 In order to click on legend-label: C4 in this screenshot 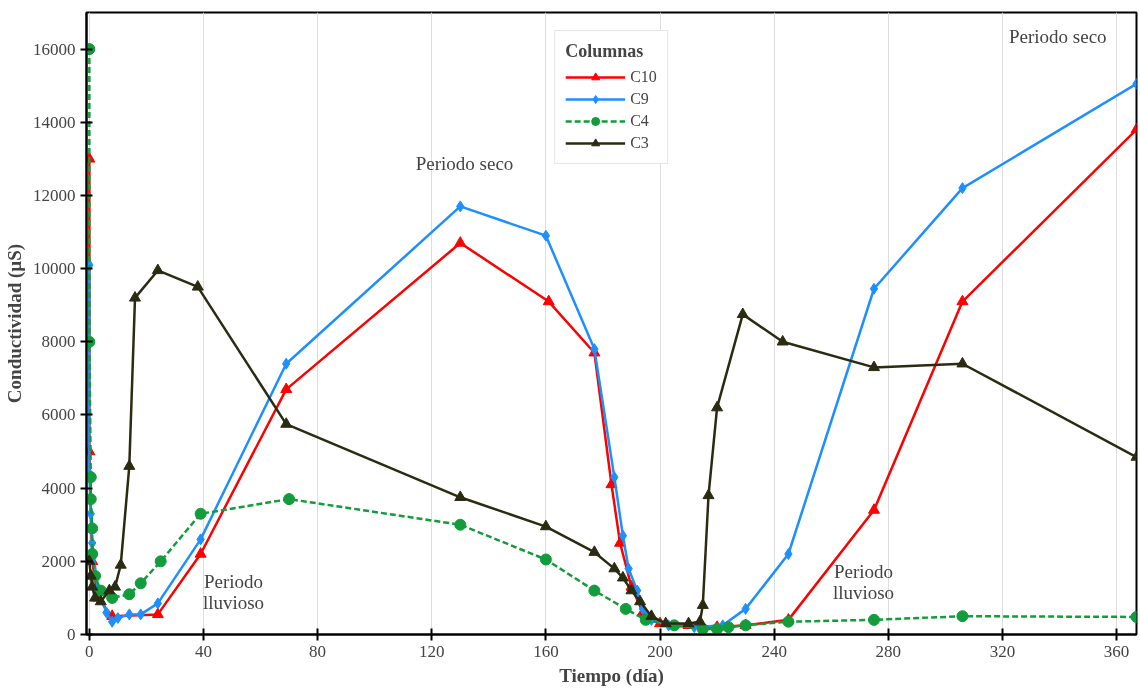, I will do `click(640, 121)`.